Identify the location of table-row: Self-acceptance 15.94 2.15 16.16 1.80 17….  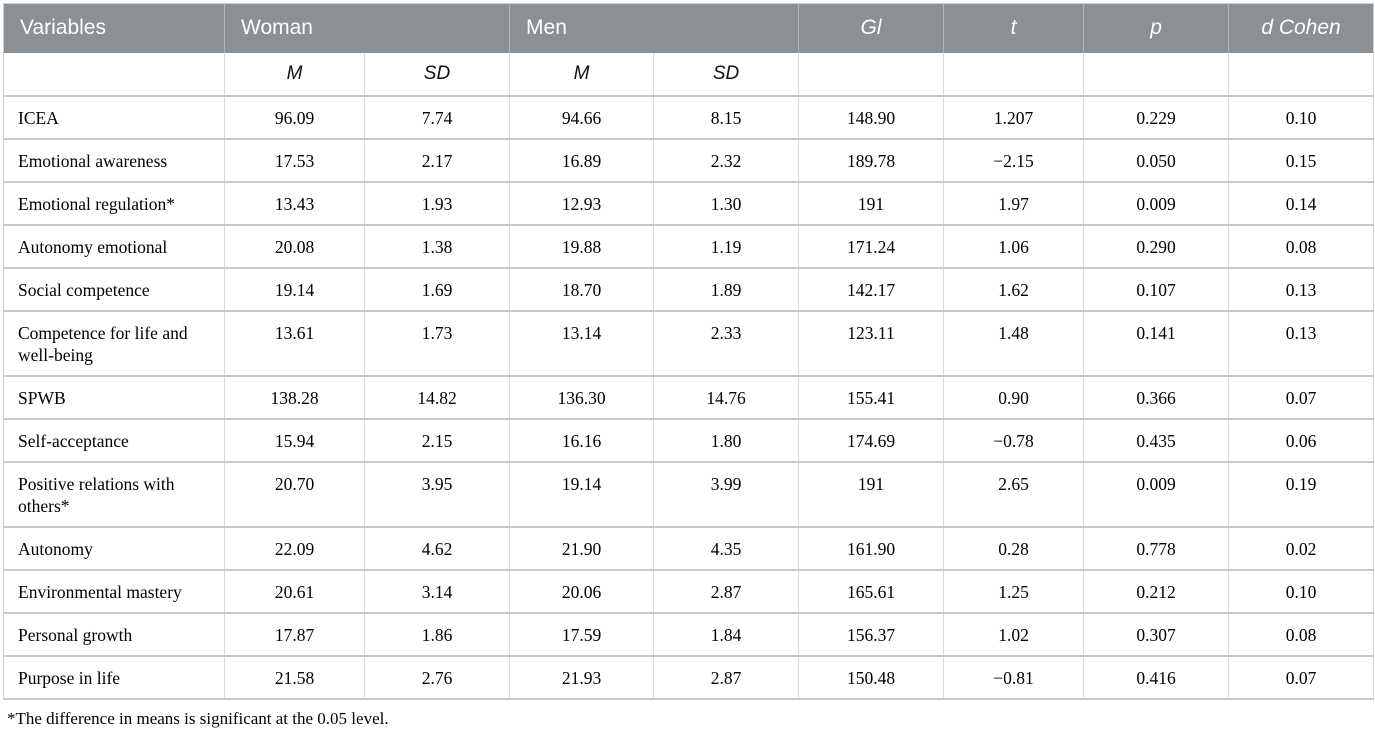
(688, 440).